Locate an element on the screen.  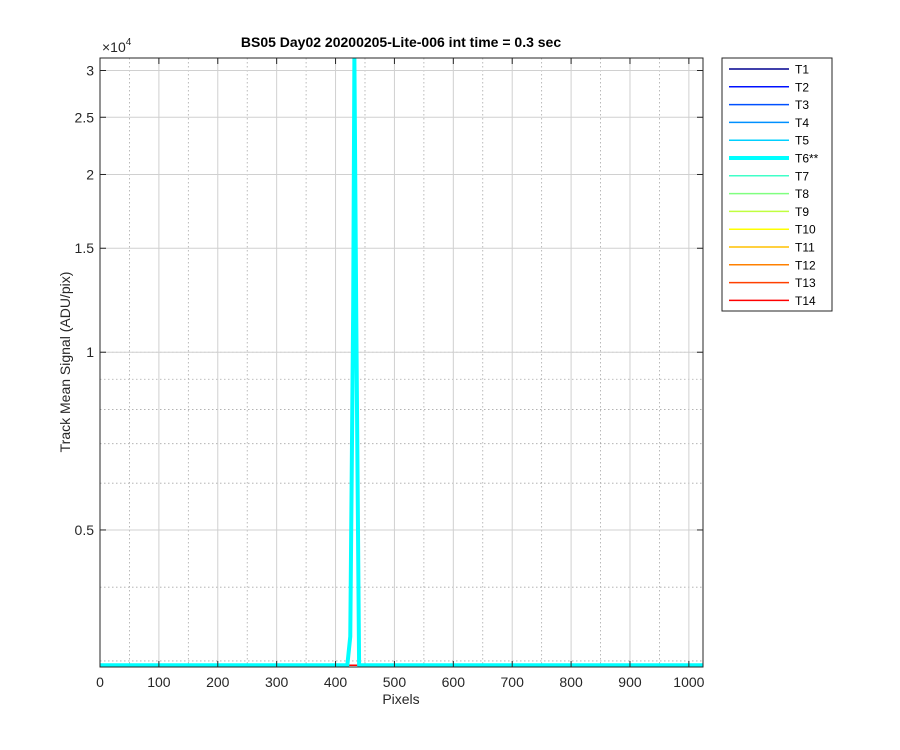
legend-label: T1 is located at coordinates (802, 70).